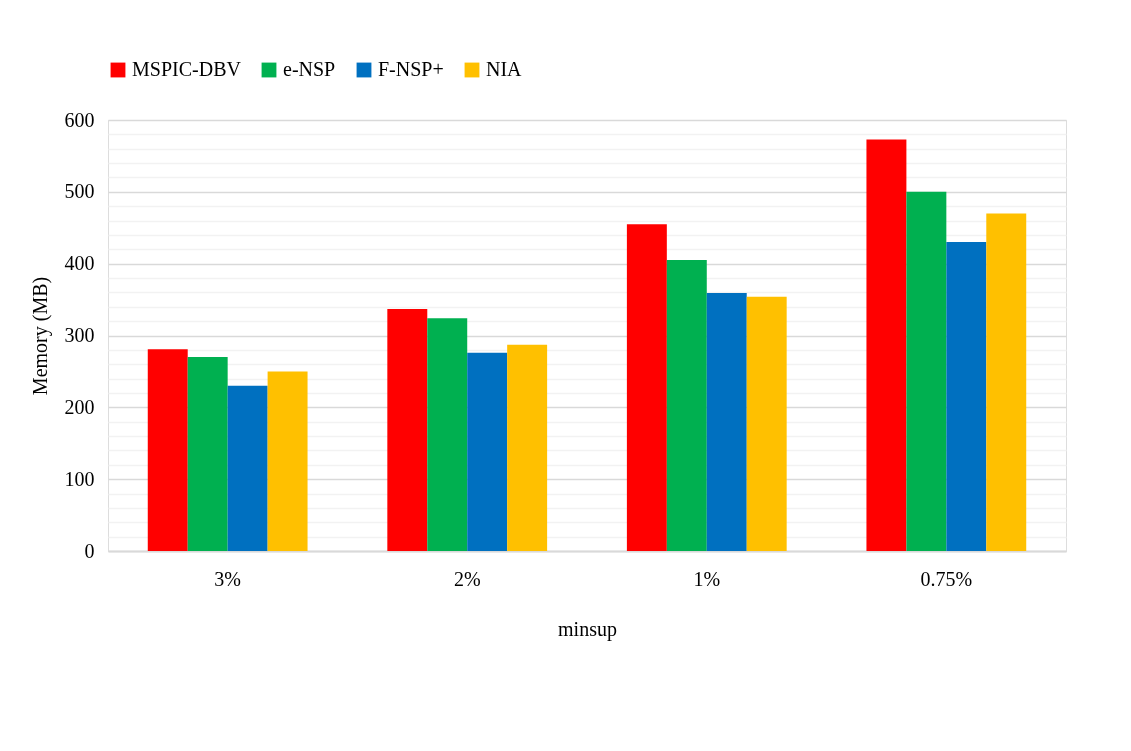 This screenshot has width=1131, height=751. Describe the element at coordinates (79, 119) in the screenshot. I see `y-tick-label: 600` at that location.